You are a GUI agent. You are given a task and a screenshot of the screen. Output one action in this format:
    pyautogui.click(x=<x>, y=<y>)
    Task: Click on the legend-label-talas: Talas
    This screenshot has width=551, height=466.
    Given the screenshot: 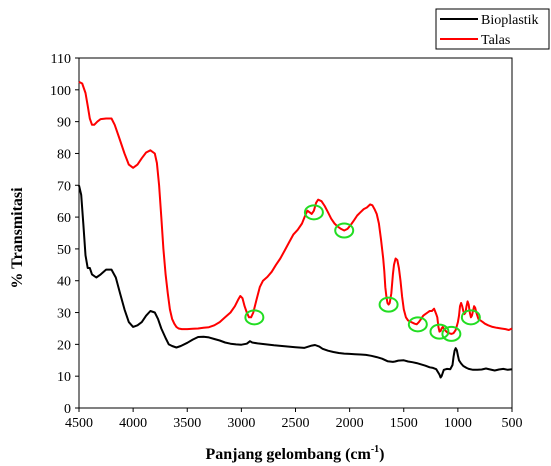 What is the action you would take?
    pyautogui.click(x=495, y=40)
    